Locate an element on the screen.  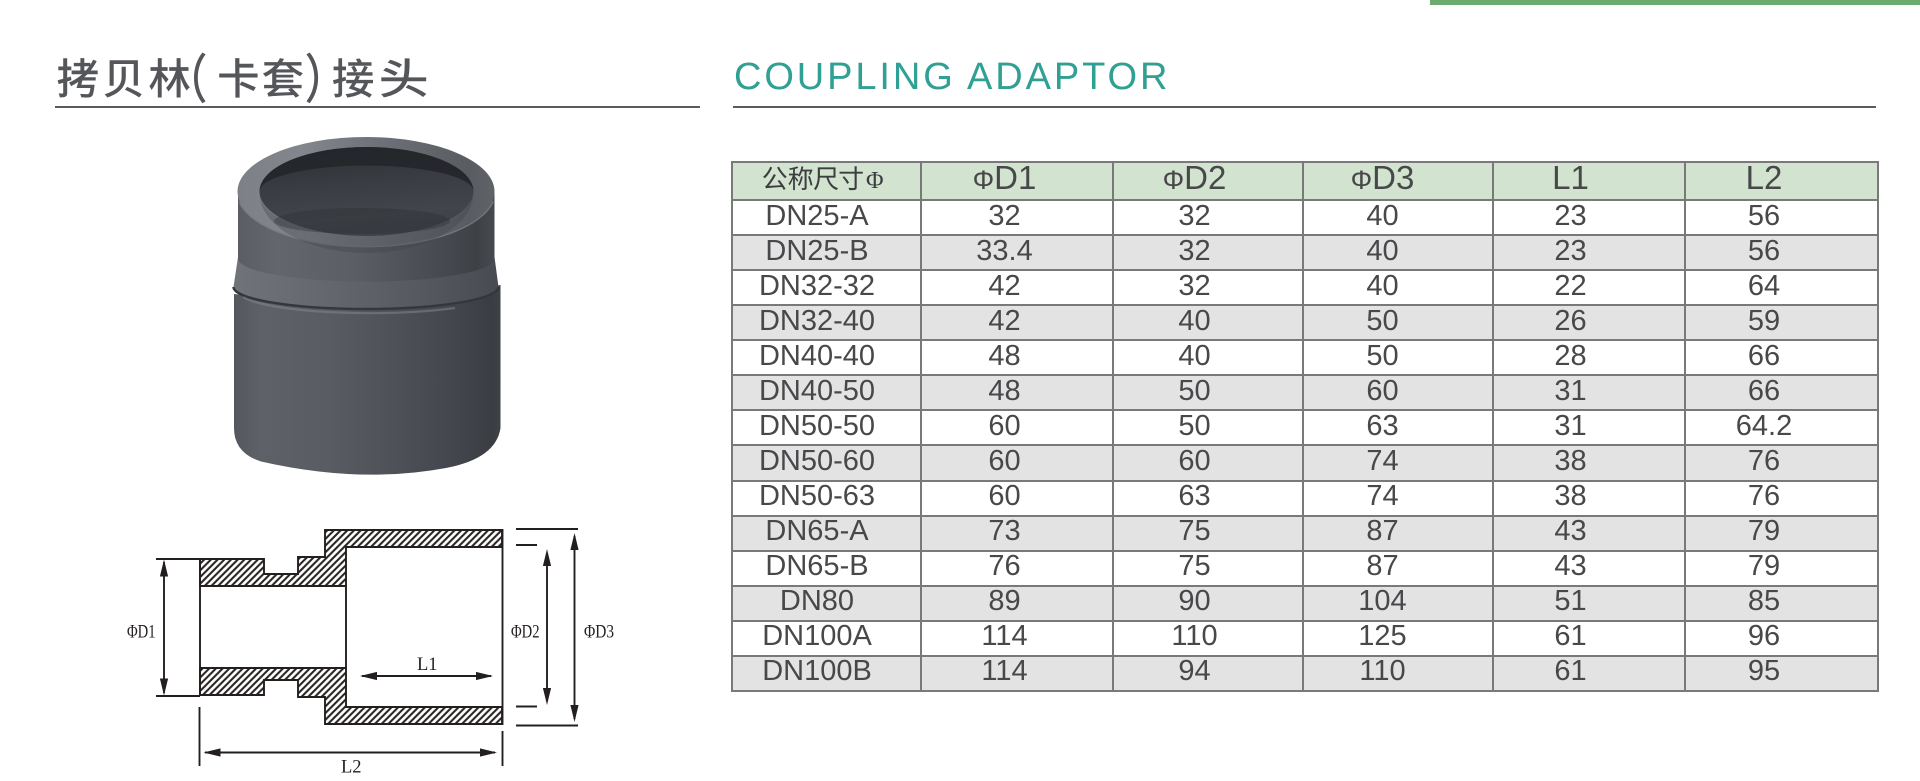
svg-text: ΦD2 is located at coordinates (525, 633).